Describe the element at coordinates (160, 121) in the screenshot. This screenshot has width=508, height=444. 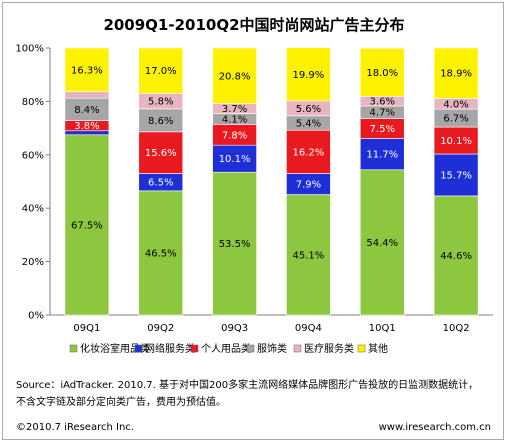
I see `data-label: 8.6%` at that location.